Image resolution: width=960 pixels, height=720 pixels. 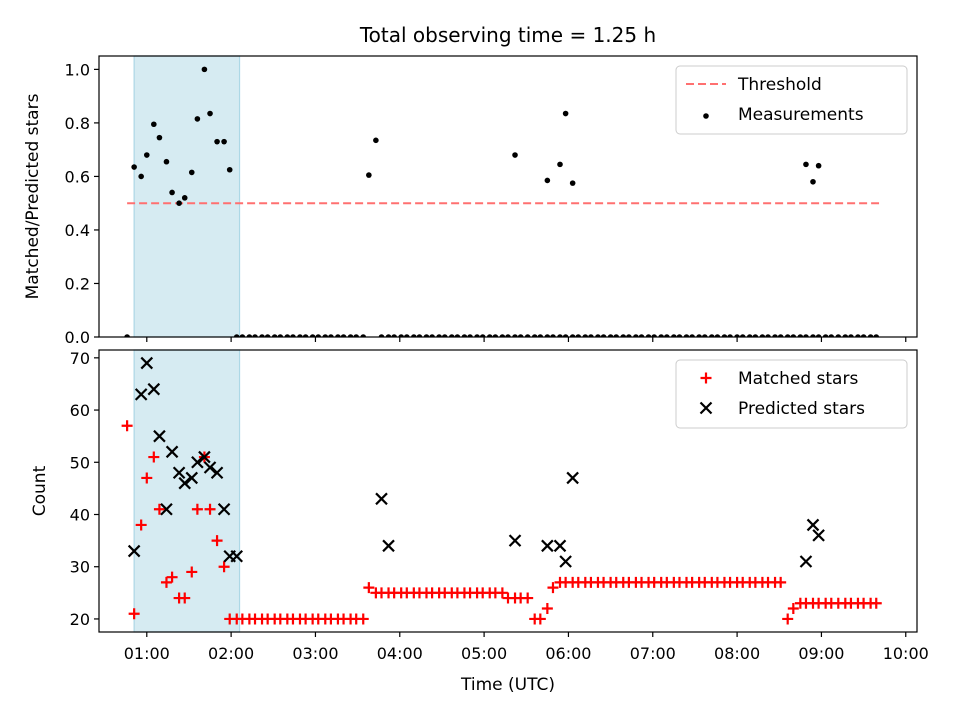 I want to click on legend-label: Predicted stars, so click(x=801, y=409).